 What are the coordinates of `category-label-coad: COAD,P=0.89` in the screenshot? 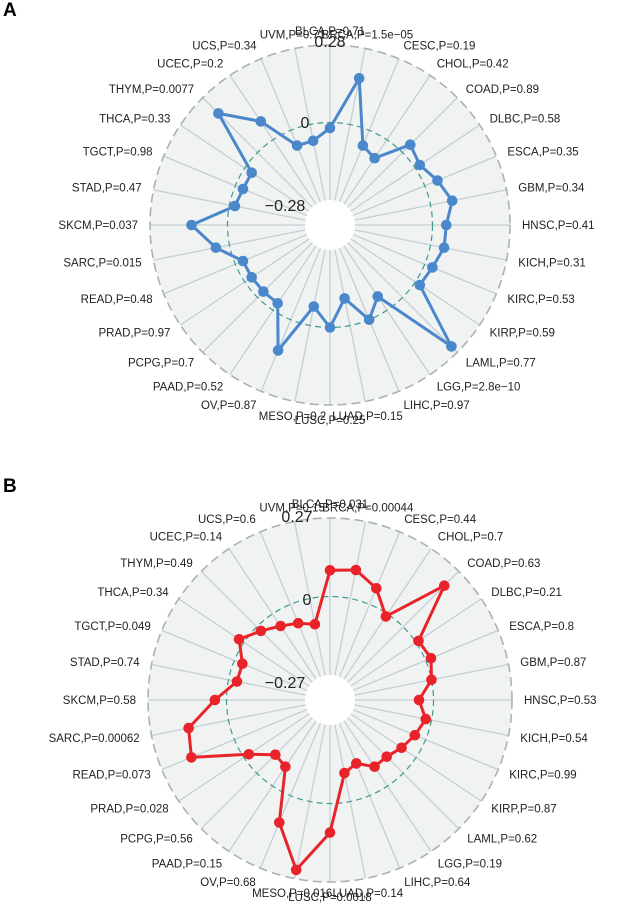 It's located at (502, 90).